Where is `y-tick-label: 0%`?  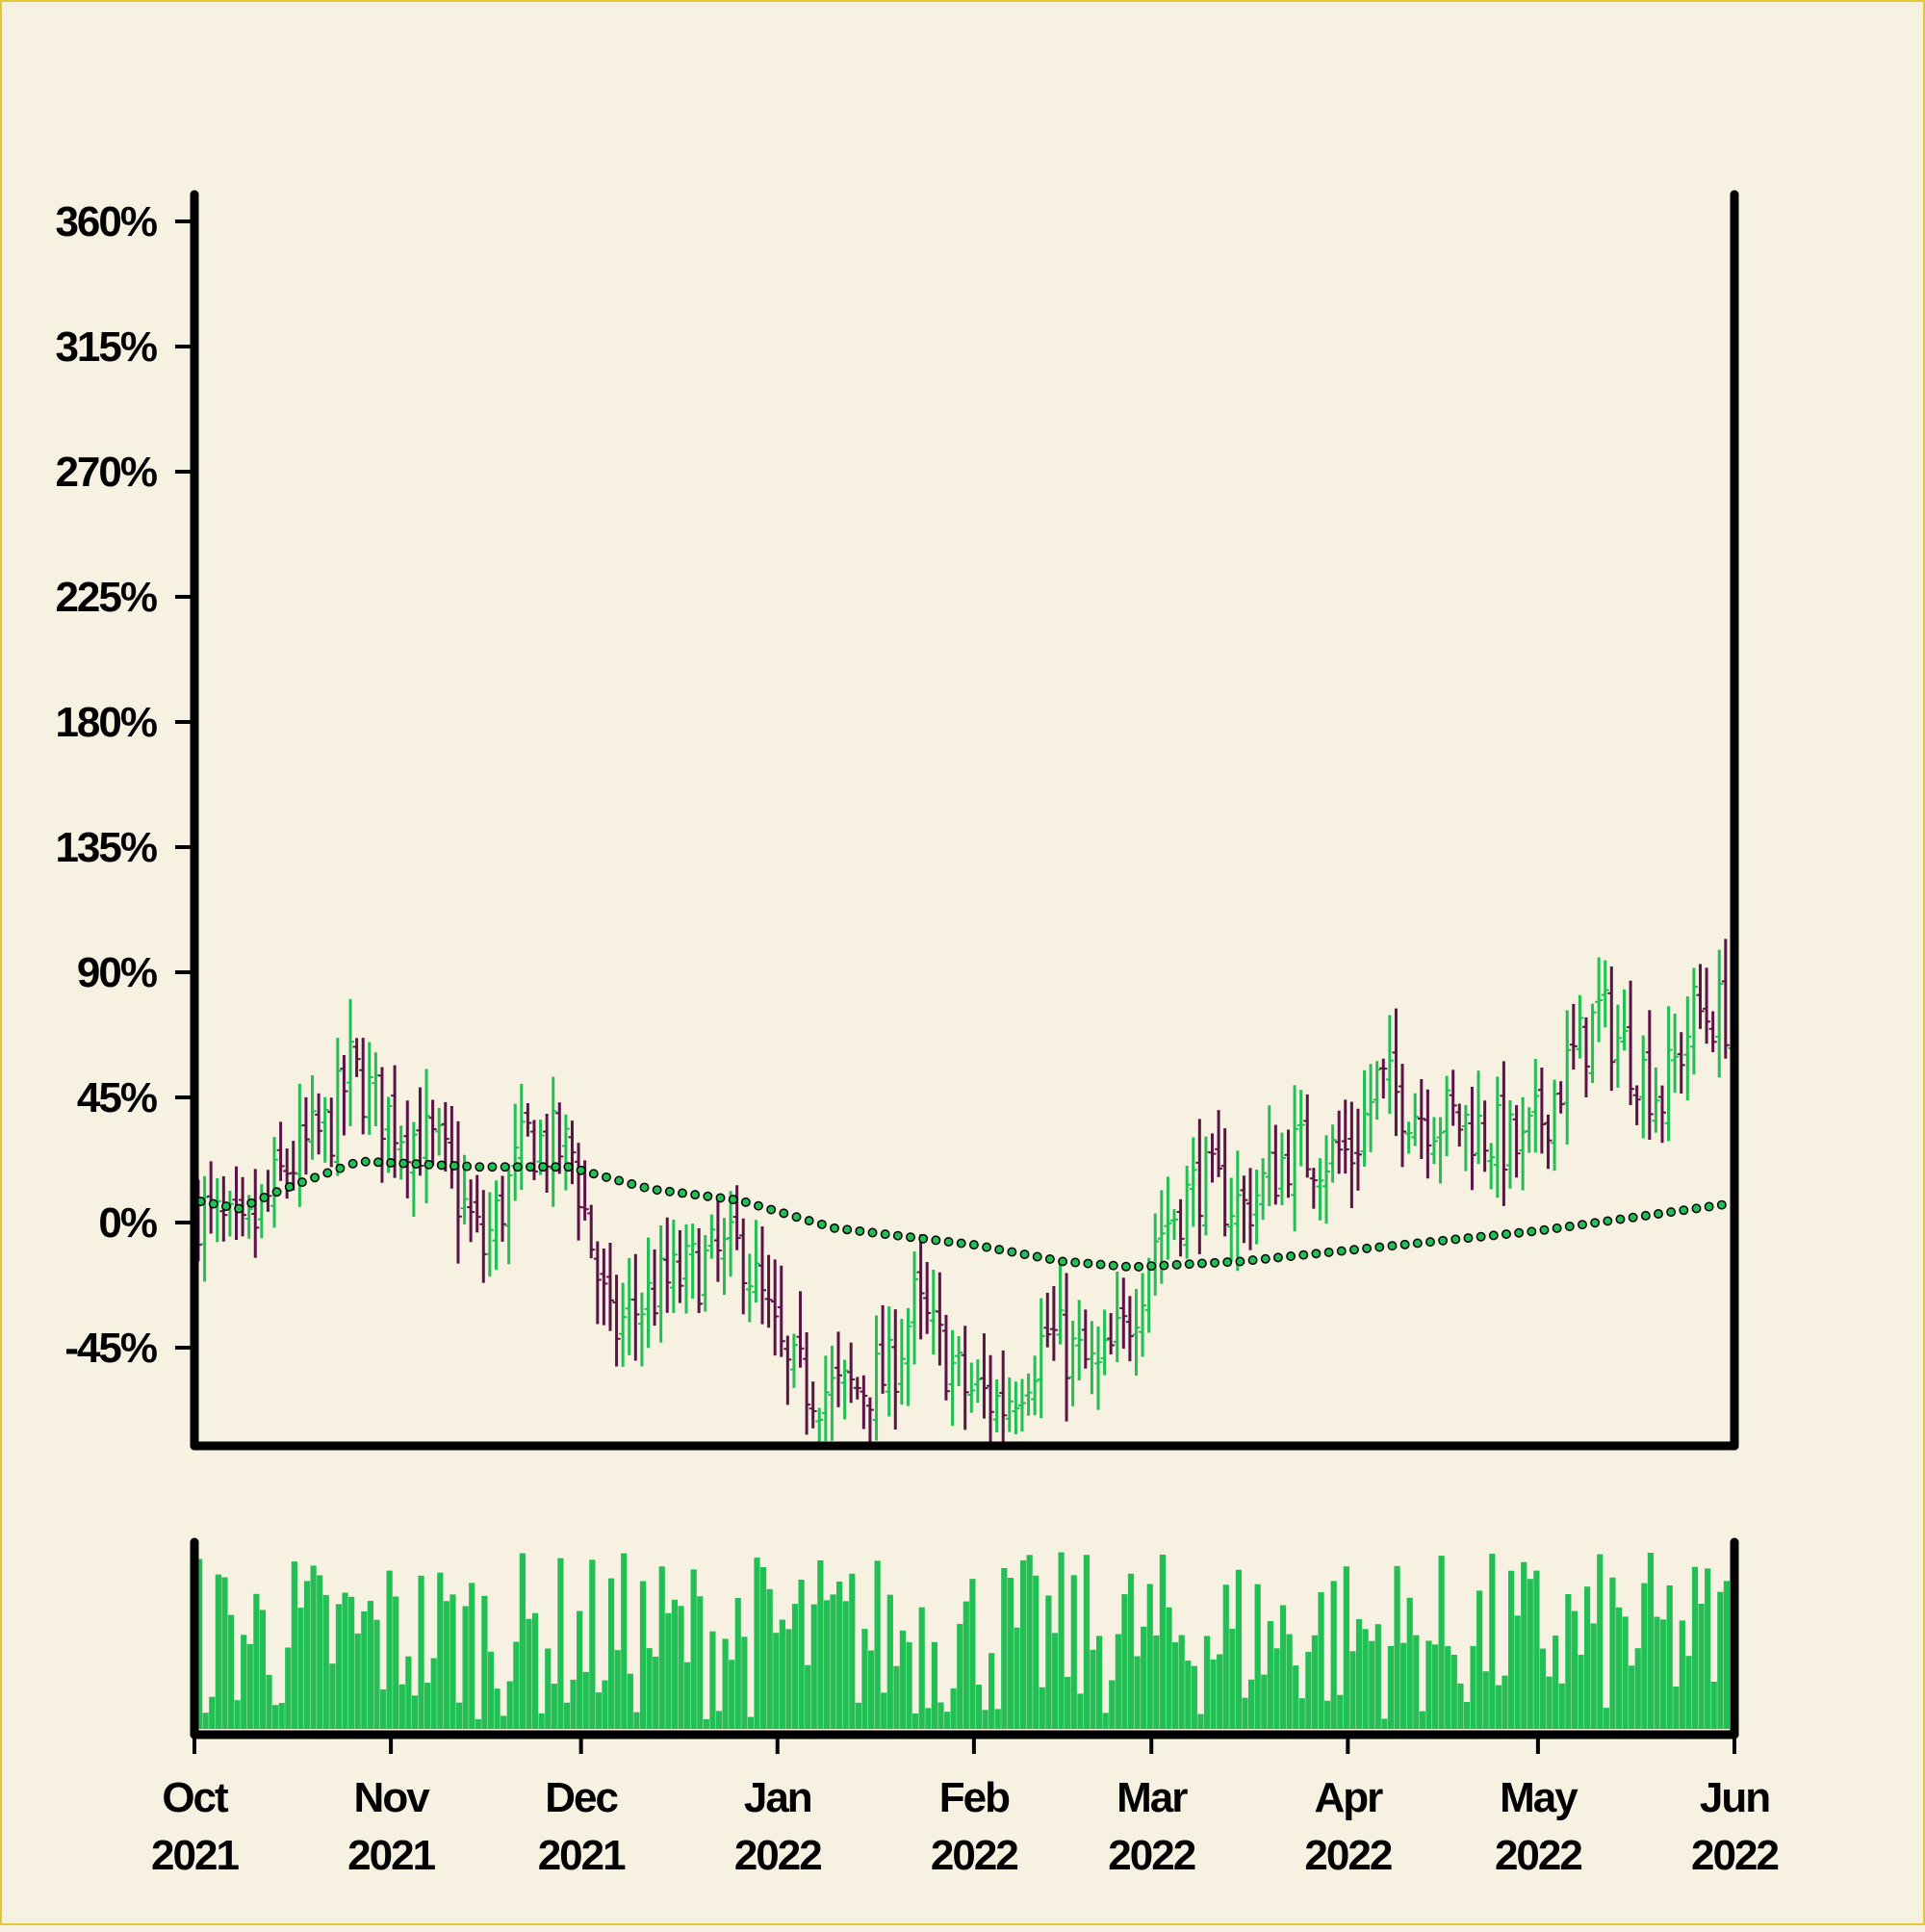
y-tick-label: 0% is located at coordinates (127, 1223).